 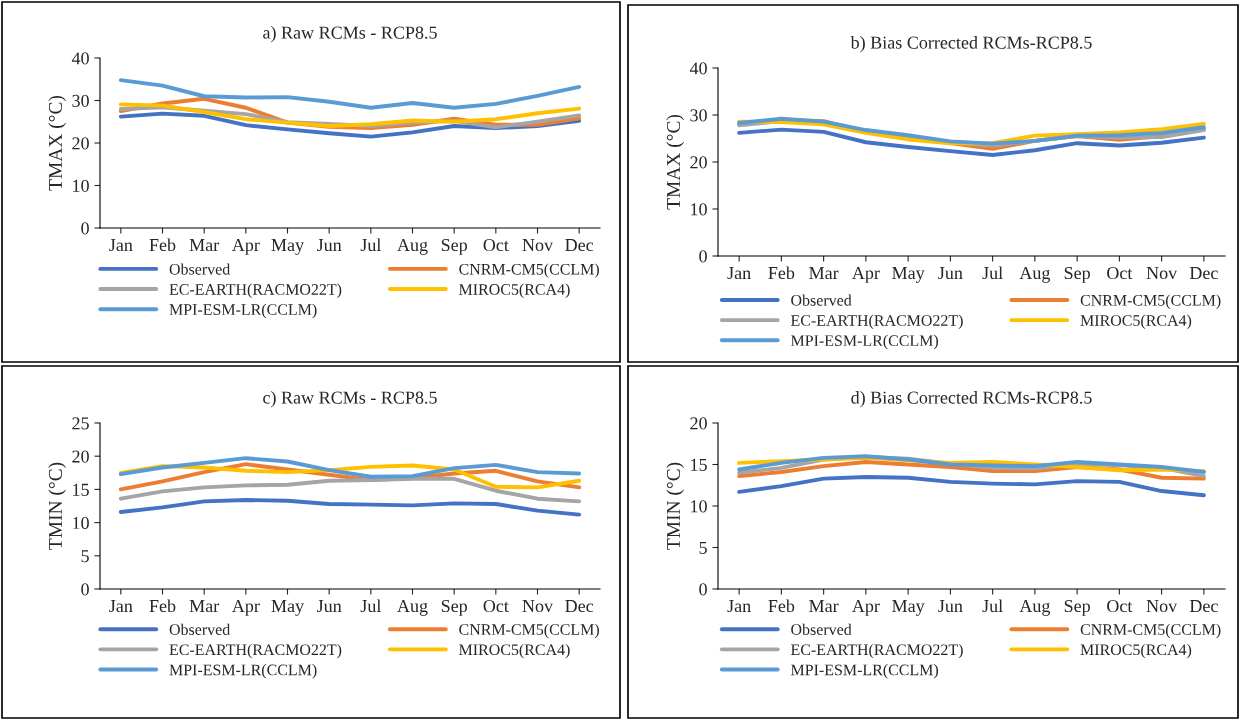 I want to click on chart-title: b) Bias Corrected RCMs-RCP8.5, so click(x=971, y=44).